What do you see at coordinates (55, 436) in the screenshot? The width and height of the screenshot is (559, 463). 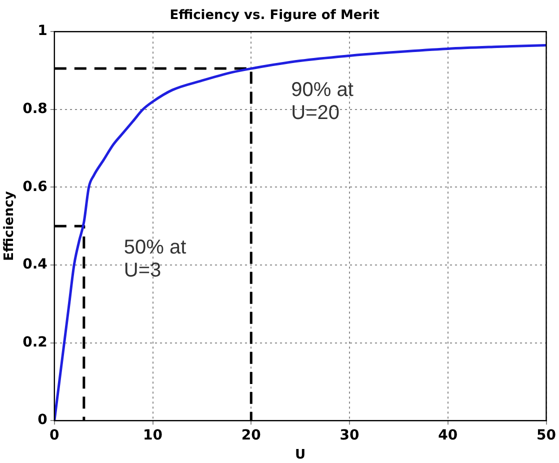 I see `x-tick-label: 0` at bounding box center [55, 436].